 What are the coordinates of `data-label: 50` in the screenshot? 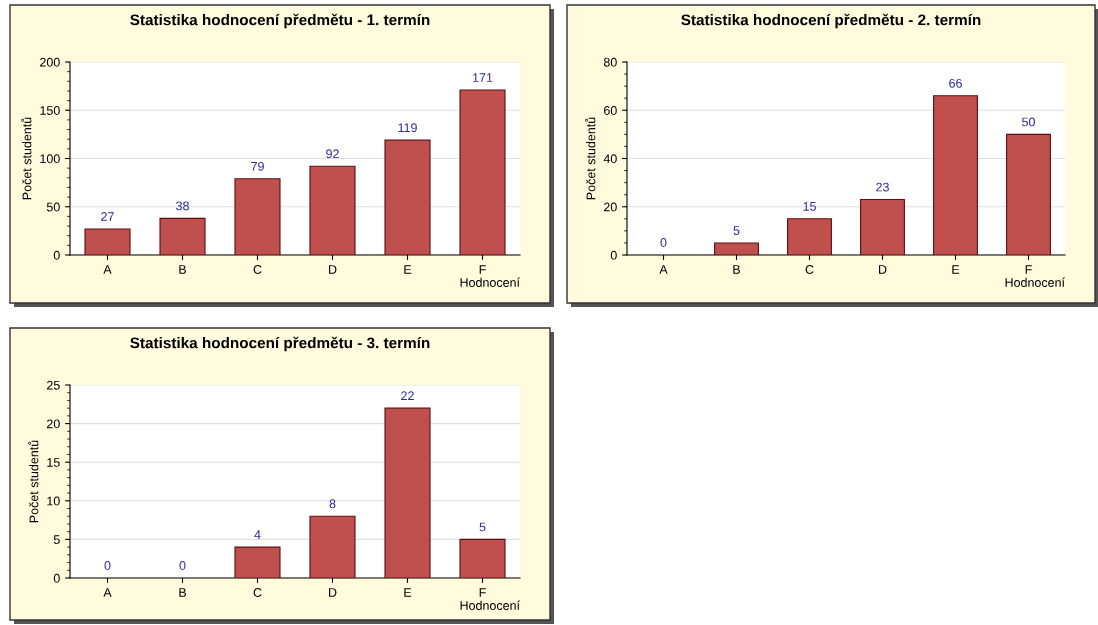 It's located at (1028, 122).